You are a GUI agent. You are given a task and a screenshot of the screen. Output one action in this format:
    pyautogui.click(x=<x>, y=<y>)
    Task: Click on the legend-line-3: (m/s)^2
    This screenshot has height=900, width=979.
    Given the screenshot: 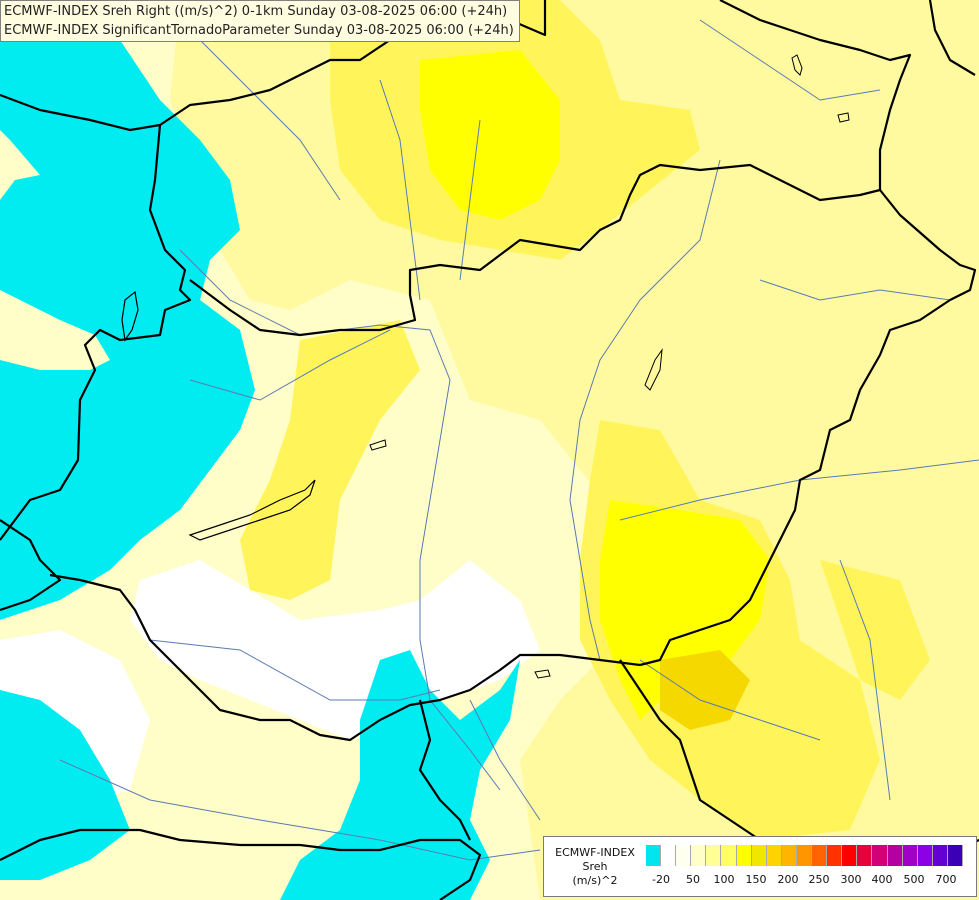 What is the action you would take?
    pyautogui.click(x=595, y=880)
    